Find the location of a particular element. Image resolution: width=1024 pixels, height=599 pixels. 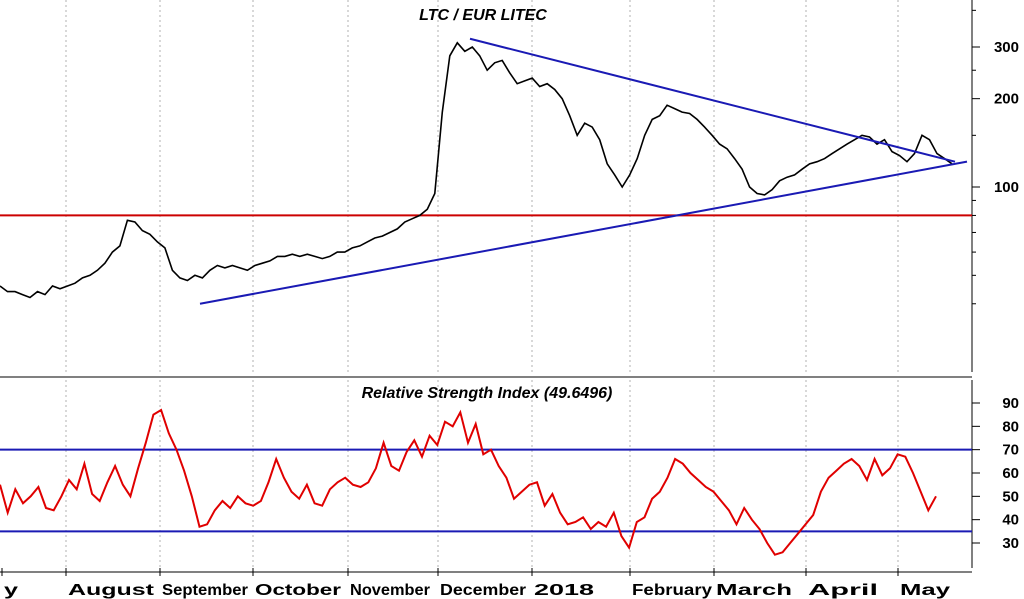

rsi-chart-title: Relative Strength Index (49.6496) is located at coordinates (487, 393).